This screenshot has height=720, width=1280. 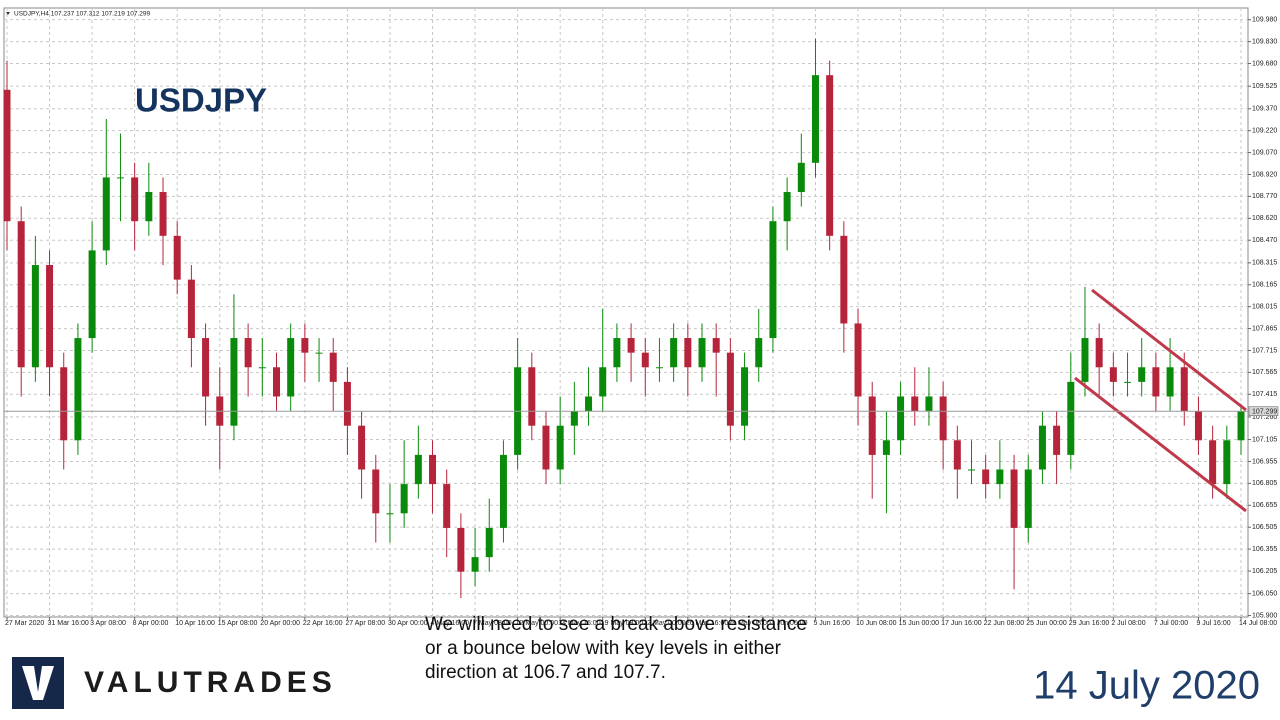 What do you see at coordinates (492, 623) in the screenshot?
I see `x-tick-label: 7 May 08:00` at bounding box center [492, 623].